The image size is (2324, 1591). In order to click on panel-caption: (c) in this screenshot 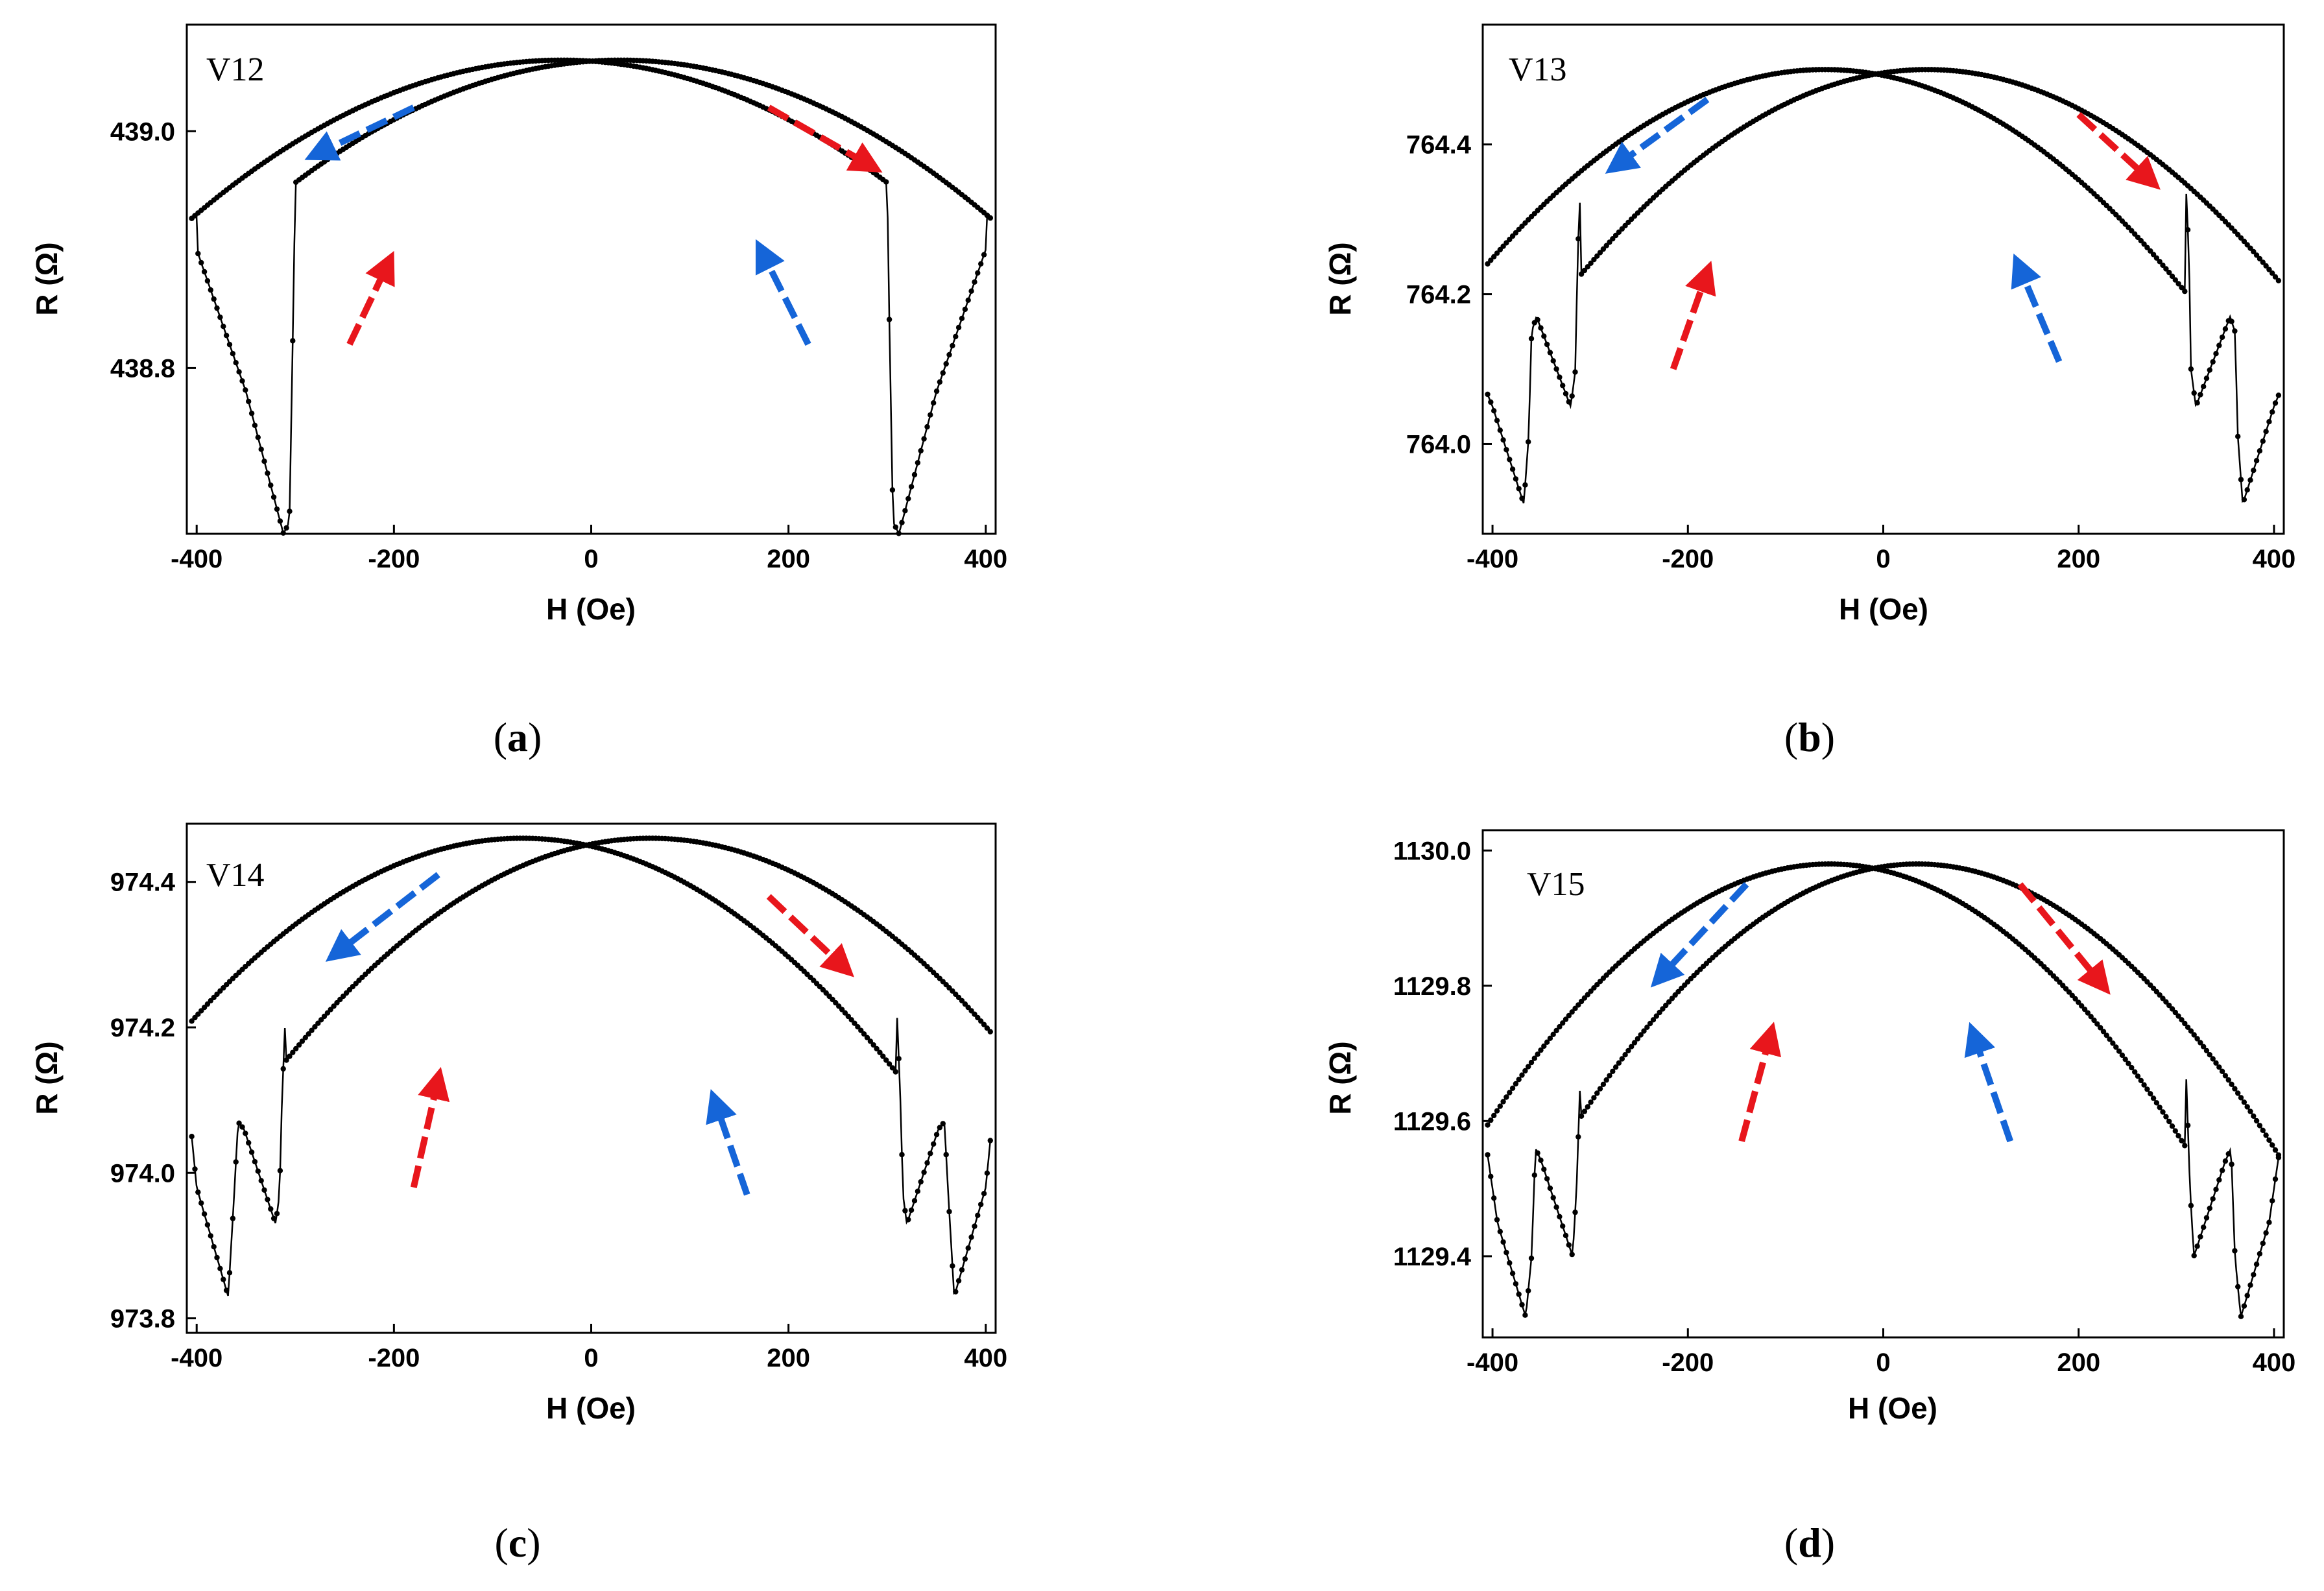, I will do `click(517, 1543)`.